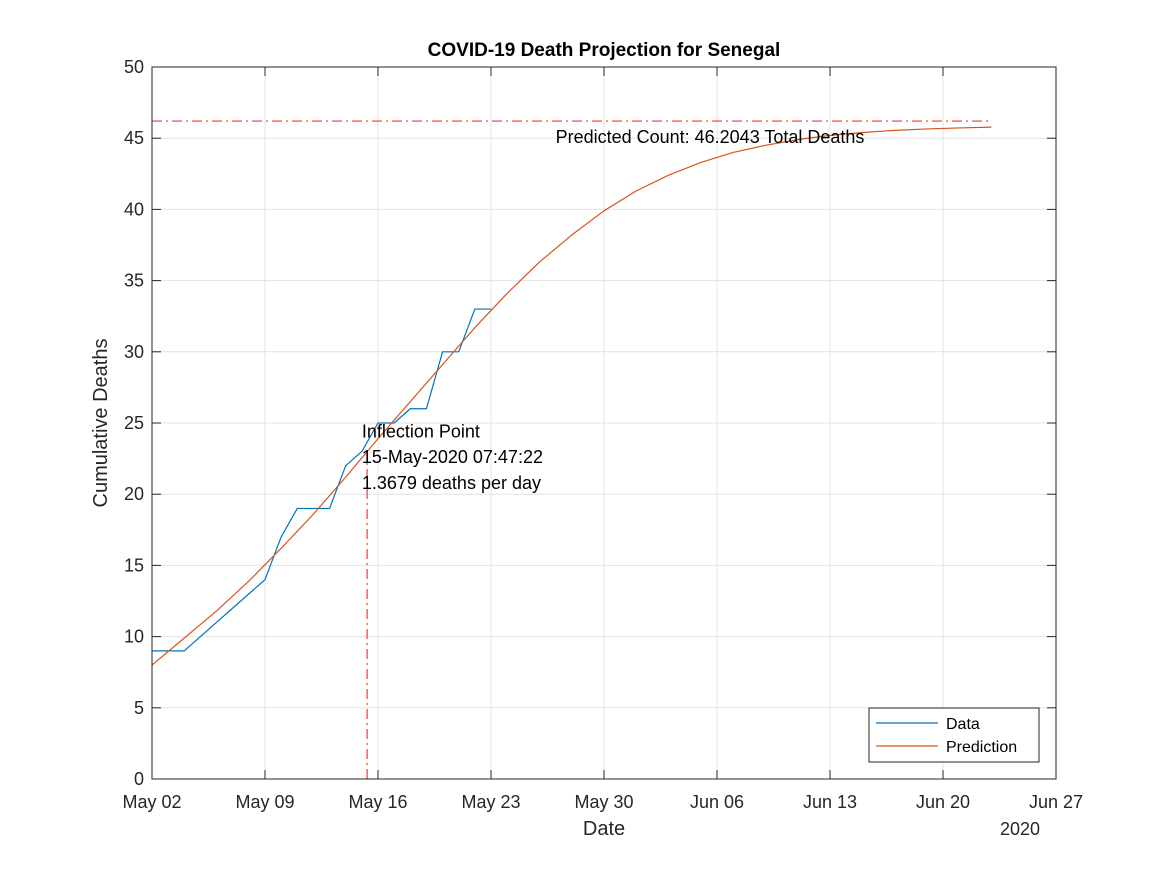 The image size is (1167, 875). What do you see at coordinates (321, 480) in the screenshot?
I see `series-line-data` at bounding box center [321, 480].